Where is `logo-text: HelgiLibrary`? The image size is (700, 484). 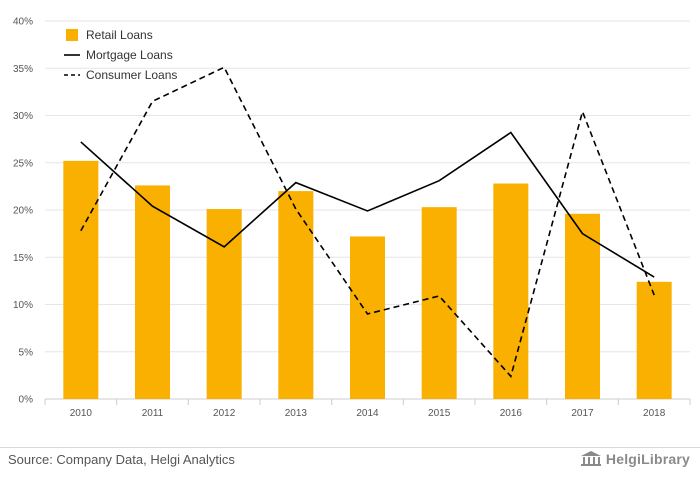
logo-text: HelgiLibrary is located at coordinates (648, 459).